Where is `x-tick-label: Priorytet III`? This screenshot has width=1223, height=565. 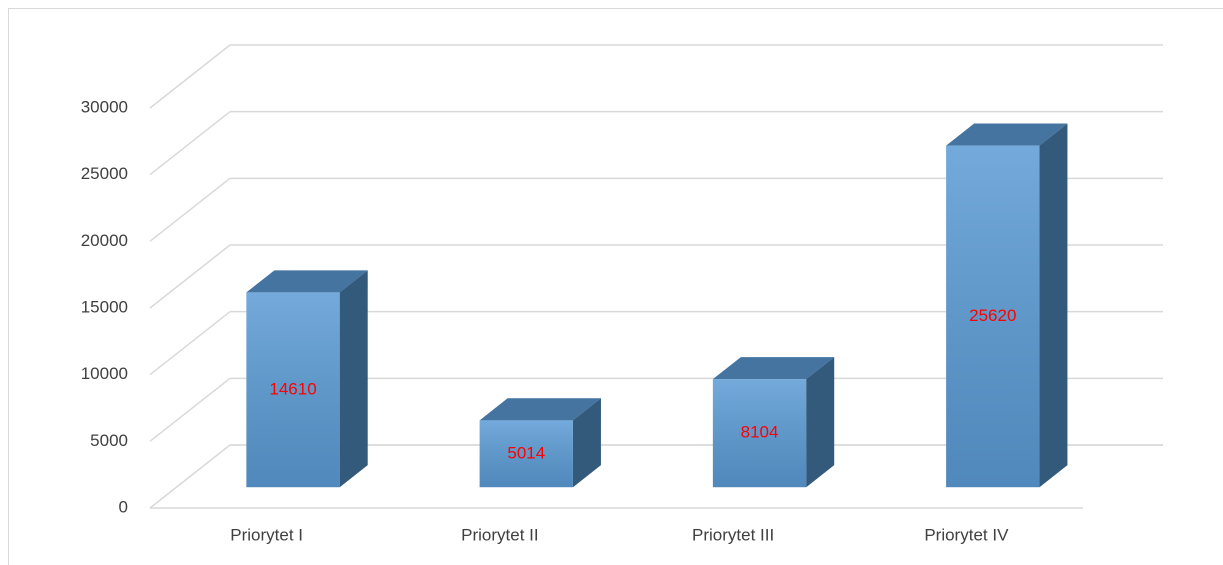 x-tick-label: Priorytet III is located at coordinates (733, 534).